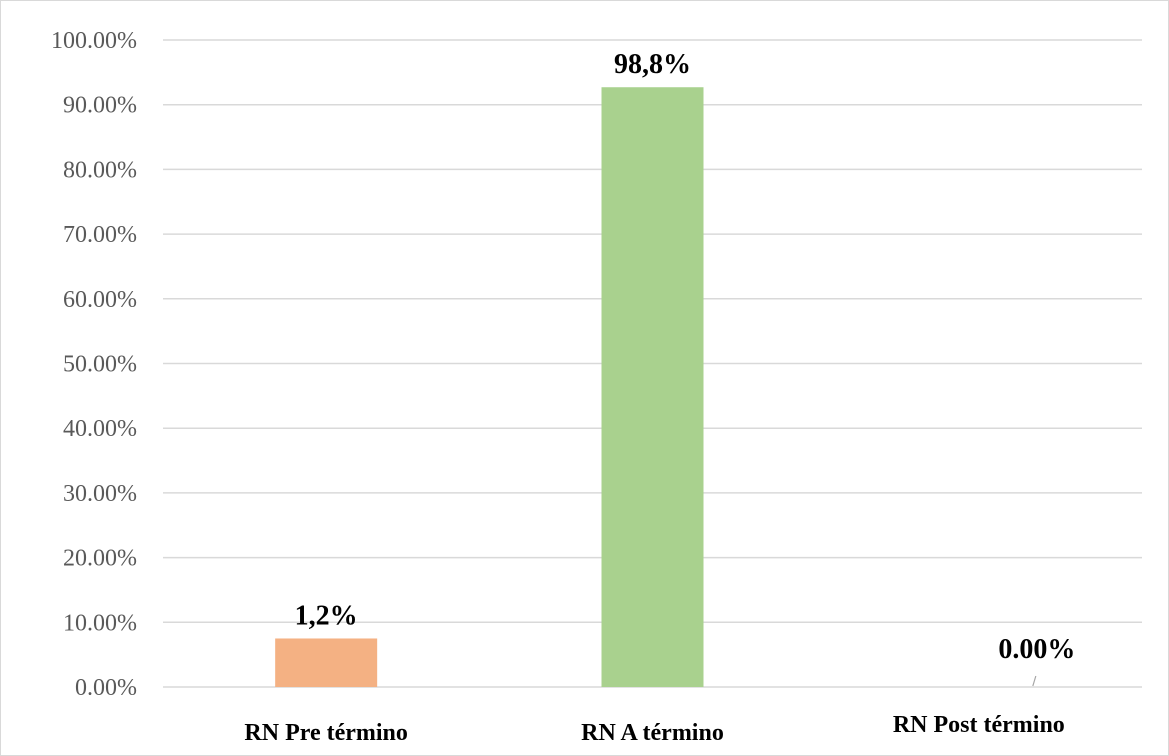  Describe the element at coordinates (100, 559) in the screenshot. I see `y-tick-label: 20.00%` at that location.